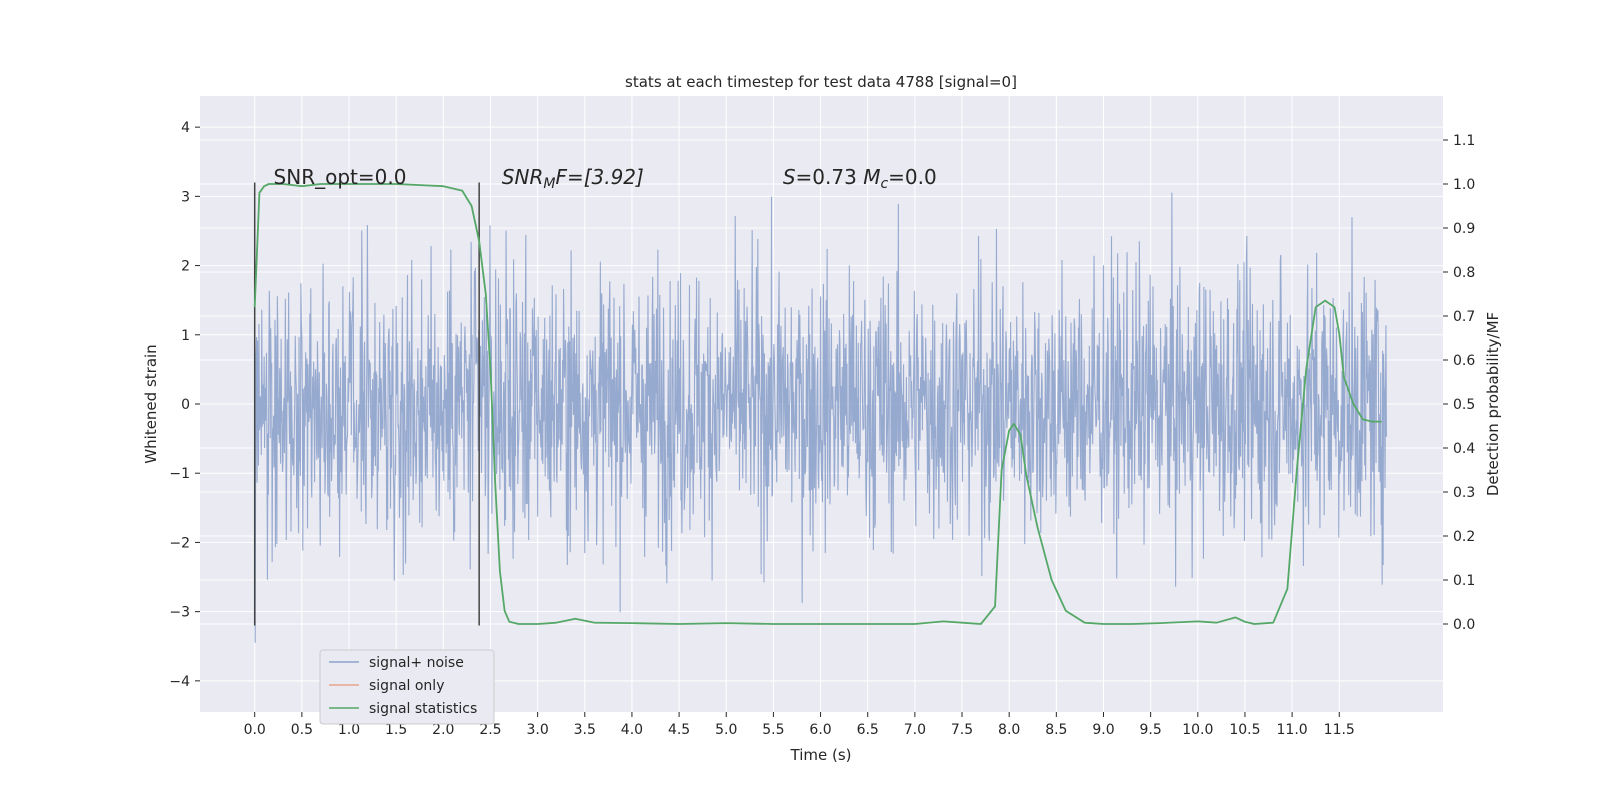 The width and height of the screenshot is (1600, 800). What do you see at coordinates (423, 709) in the screenshot?
I see `legend-label-statistics: signal statistics` at bounding box center [423, 709].